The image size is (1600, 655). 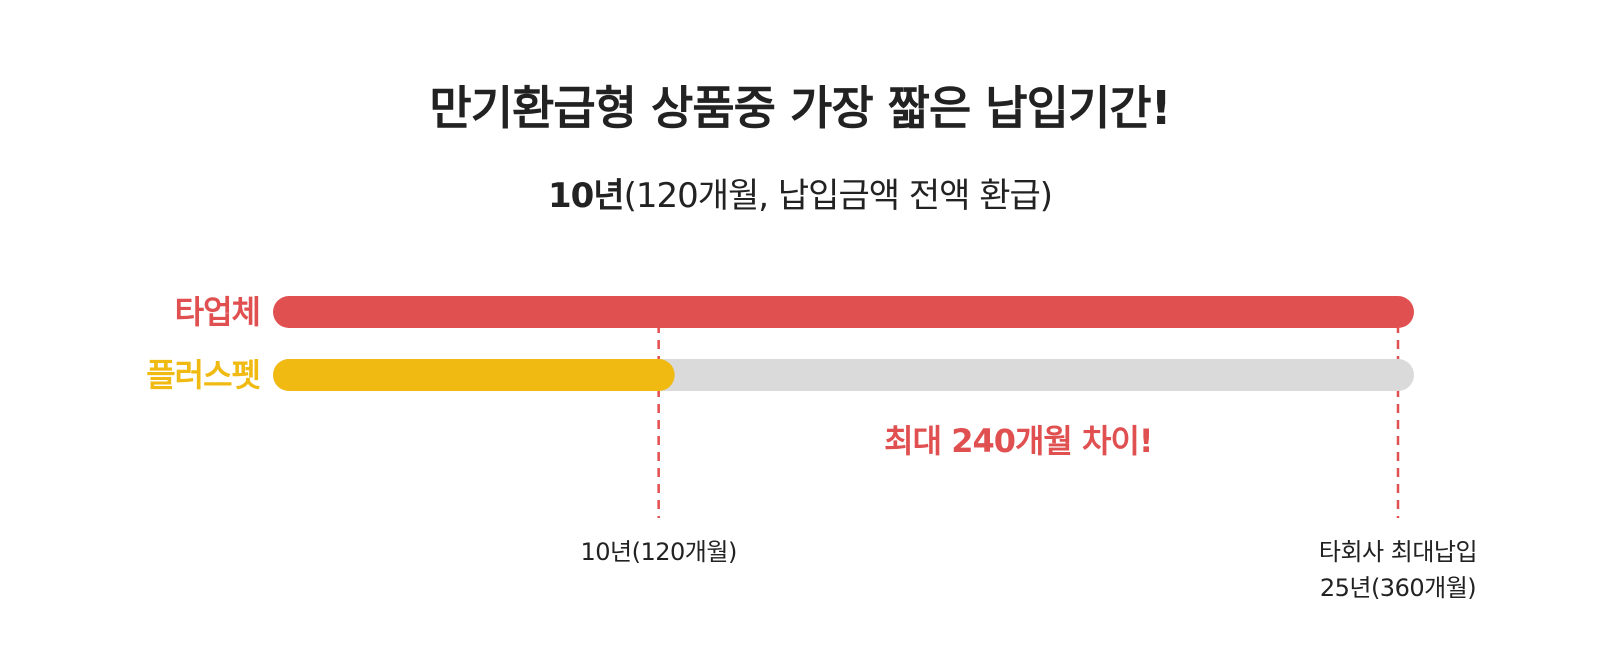 What do you see at coordinates (1018, 441) in the screenshot?
I see `difference-callout: 최대 240개월 차이!` at bounding box center [1018, 441].